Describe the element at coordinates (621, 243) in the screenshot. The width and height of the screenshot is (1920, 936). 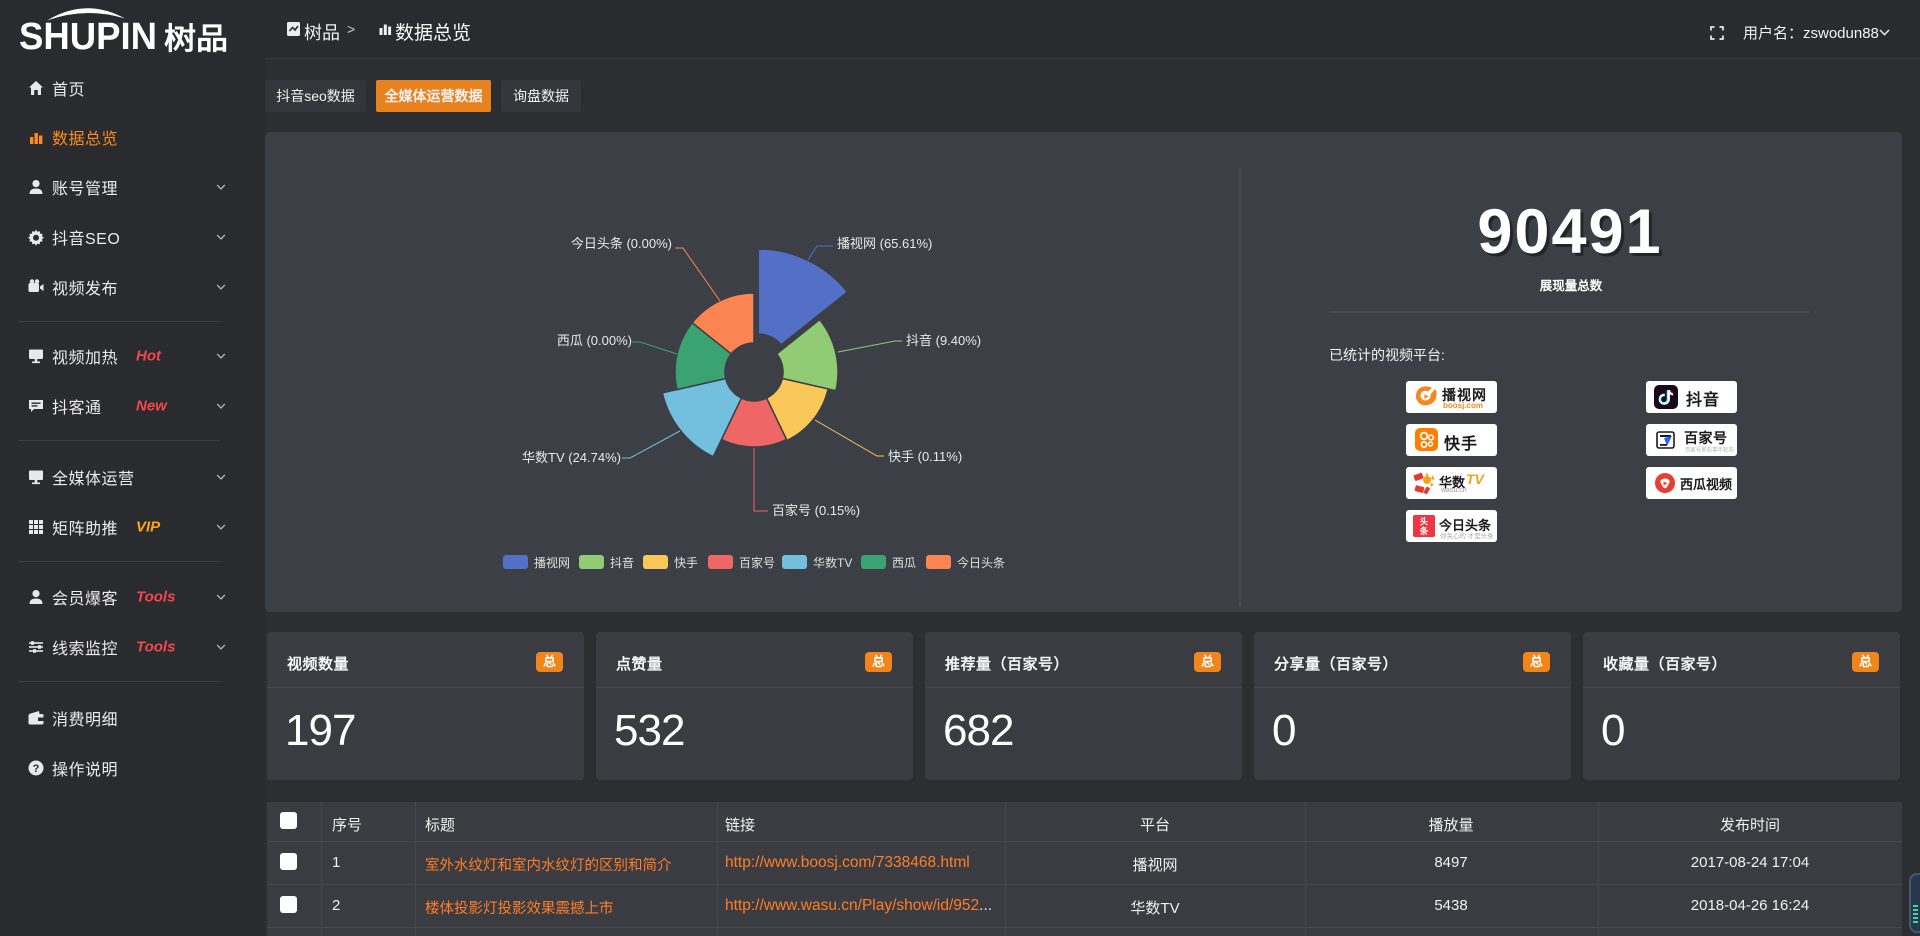
I see `svg-text: 今日头条 (0.00%)` at that location.